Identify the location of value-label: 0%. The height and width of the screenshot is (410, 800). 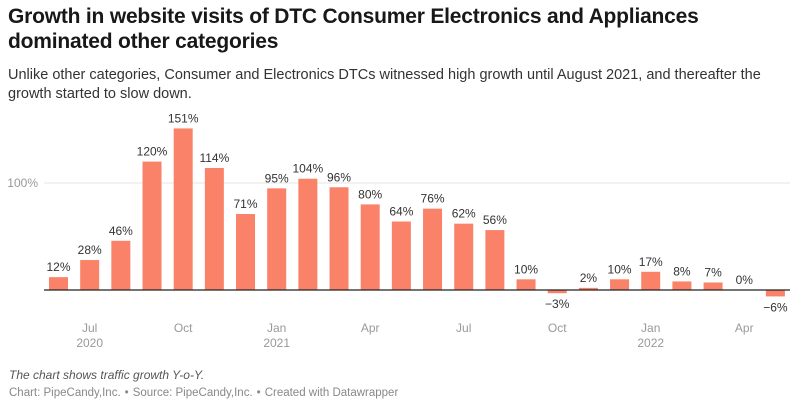
(745, 280).